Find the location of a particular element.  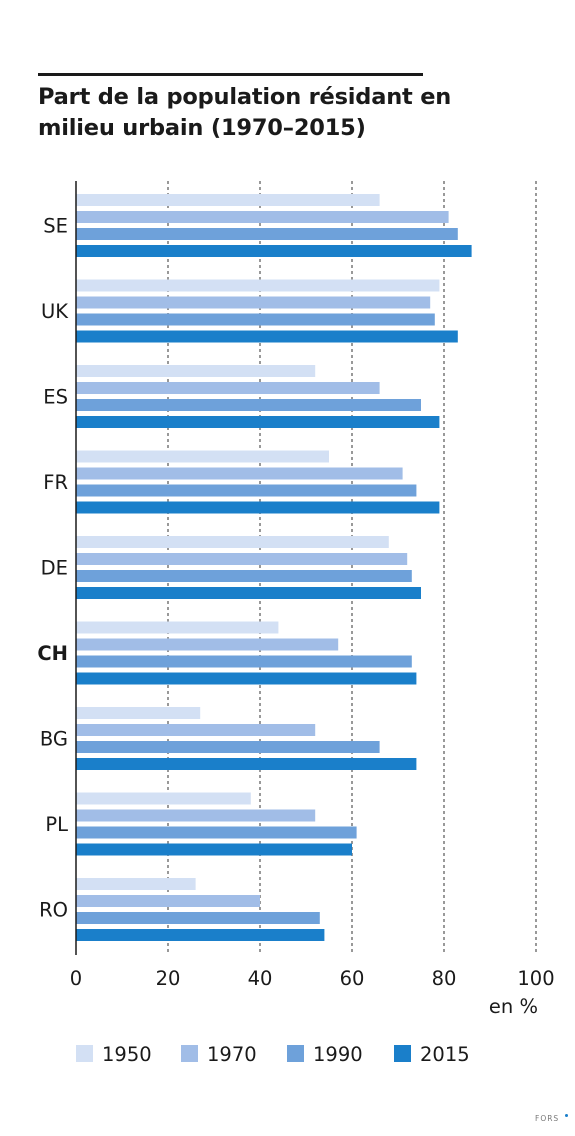

bar-ch-2015 is located at coordinates (246, 678).